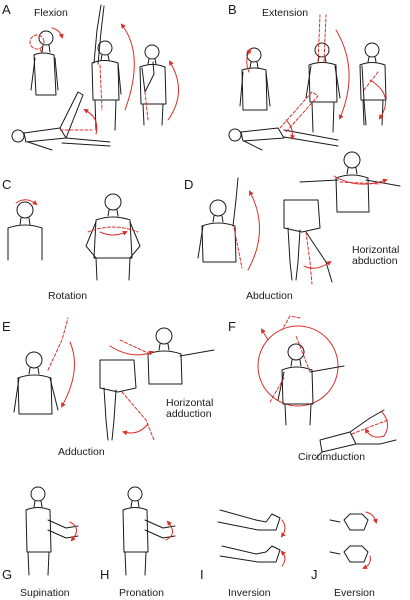  I want to click on figure-shoulder-flexion, so click(106, 67).